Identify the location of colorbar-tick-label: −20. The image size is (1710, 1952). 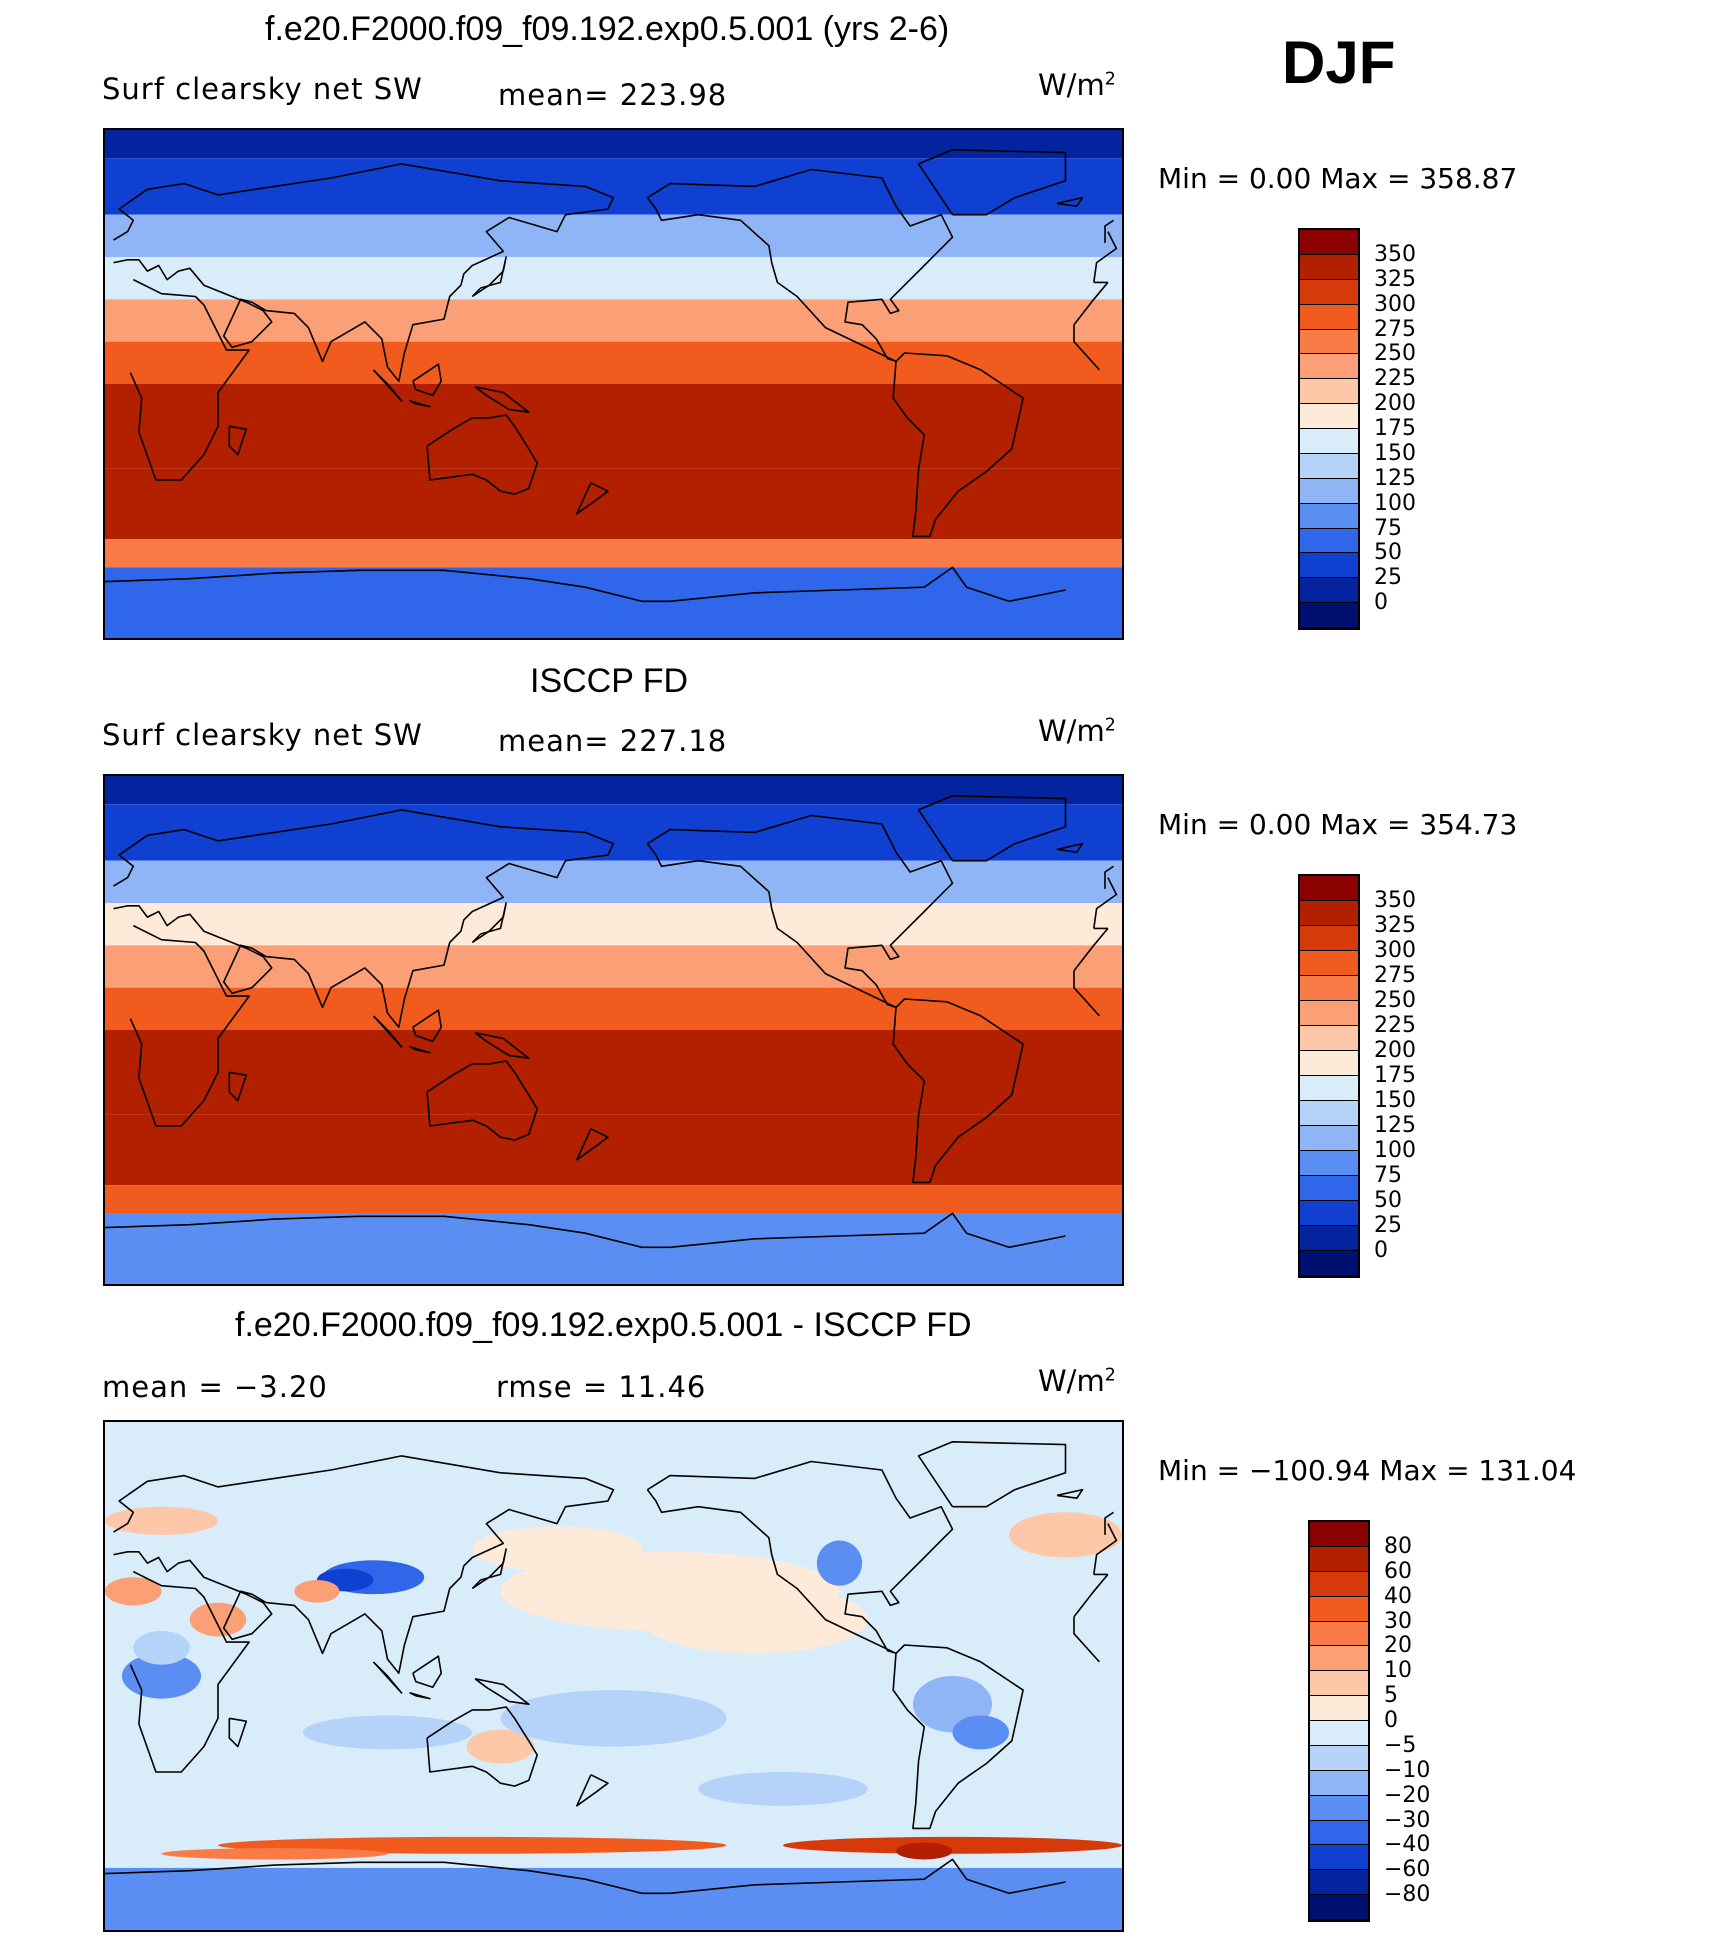
(1407, 1795).